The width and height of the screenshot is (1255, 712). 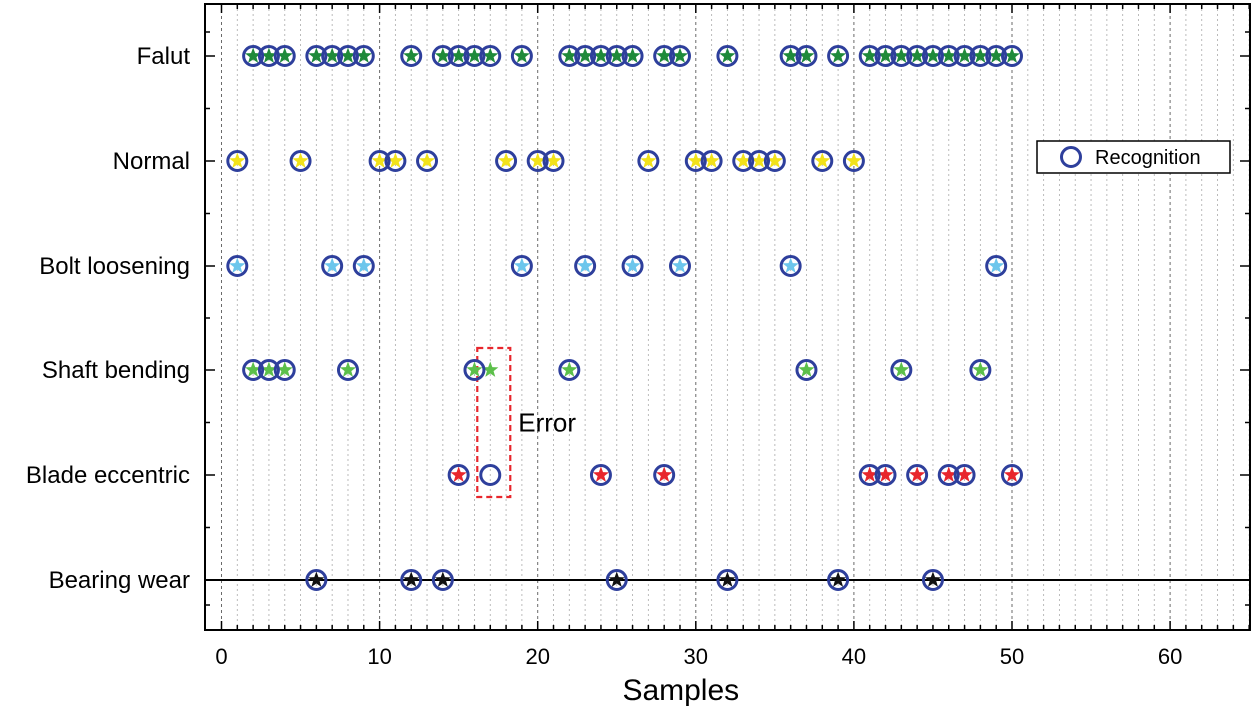 I want to click on category-label: Bolt loosening, so click(x=114, y=266).